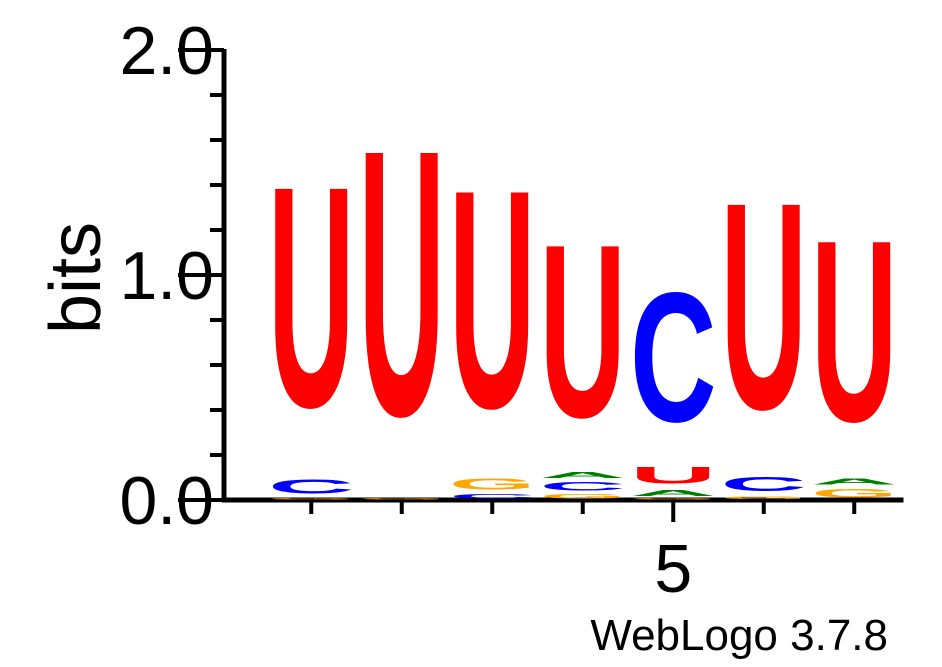 The width and height of the screenshot is (942, 667). I want to click on x-tick-label: 5, so click(673, 569).